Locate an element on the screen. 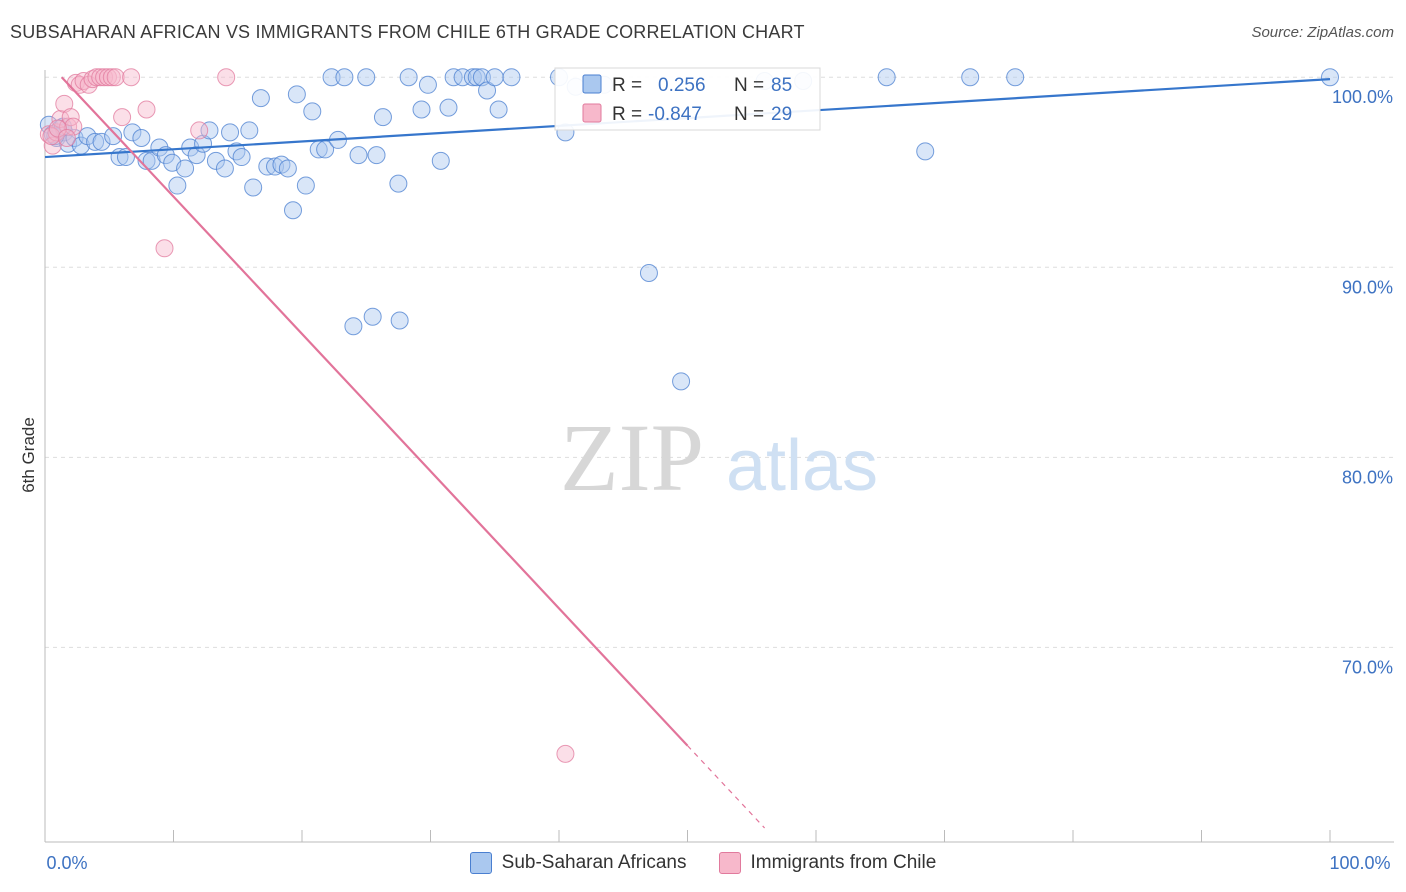 This screenshot has height=892, width=1406. legend-label-chile: Immigrants from Chile is located at coordinates (843, 862).